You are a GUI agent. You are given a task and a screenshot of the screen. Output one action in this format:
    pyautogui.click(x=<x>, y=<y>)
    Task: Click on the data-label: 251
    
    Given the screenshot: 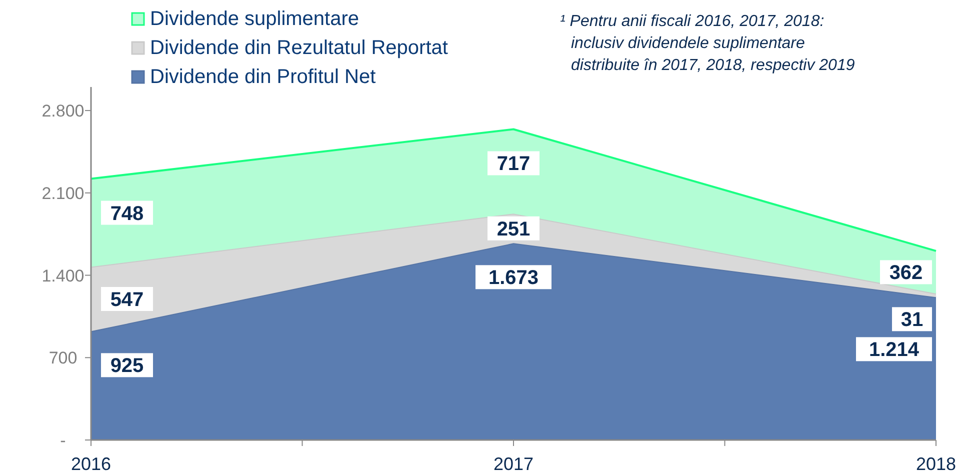 What is the action you would take?
    pyautogui.click(x=513, y=229)
    